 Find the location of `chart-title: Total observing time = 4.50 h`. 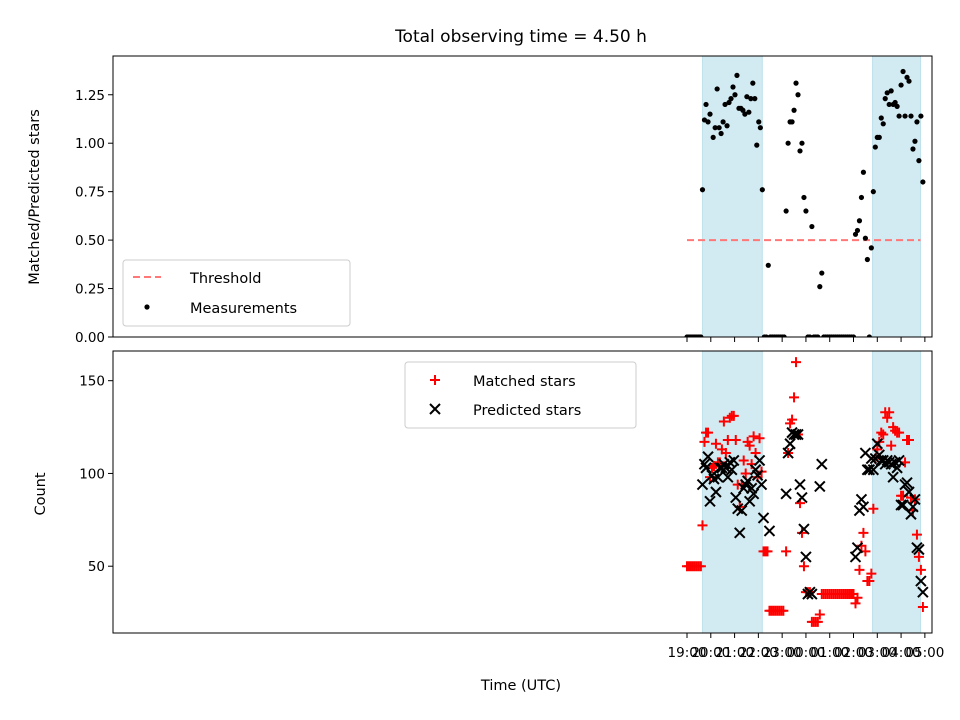

chart-title: Total observing time = 4.50 h is located at coordinates (520, 37).